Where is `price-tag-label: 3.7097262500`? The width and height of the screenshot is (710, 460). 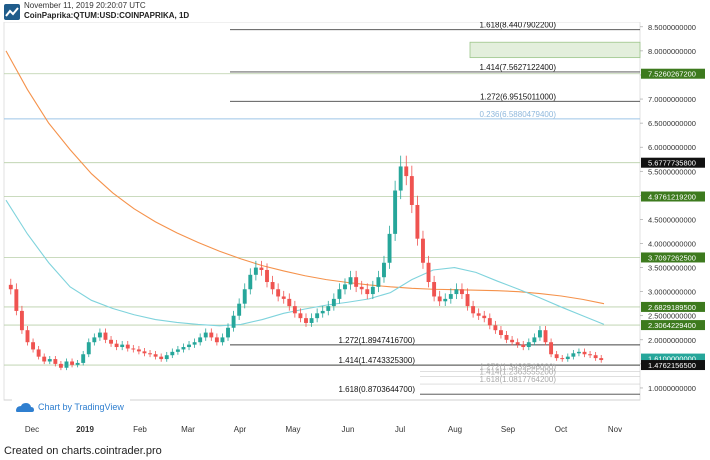 price-tag-label: 3.7097262500 is located at coordinates (672, 257).